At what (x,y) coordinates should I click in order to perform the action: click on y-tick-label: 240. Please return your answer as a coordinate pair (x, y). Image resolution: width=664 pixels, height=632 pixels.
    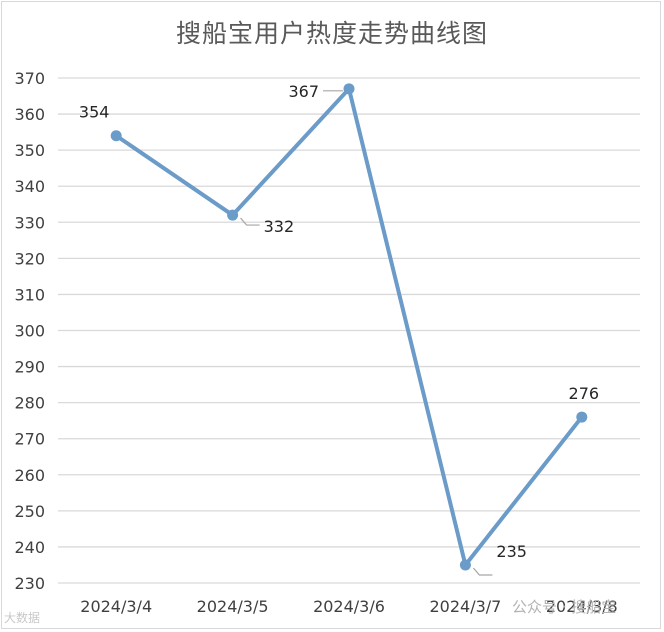
    Looking at the image, I should click on (29, 547).